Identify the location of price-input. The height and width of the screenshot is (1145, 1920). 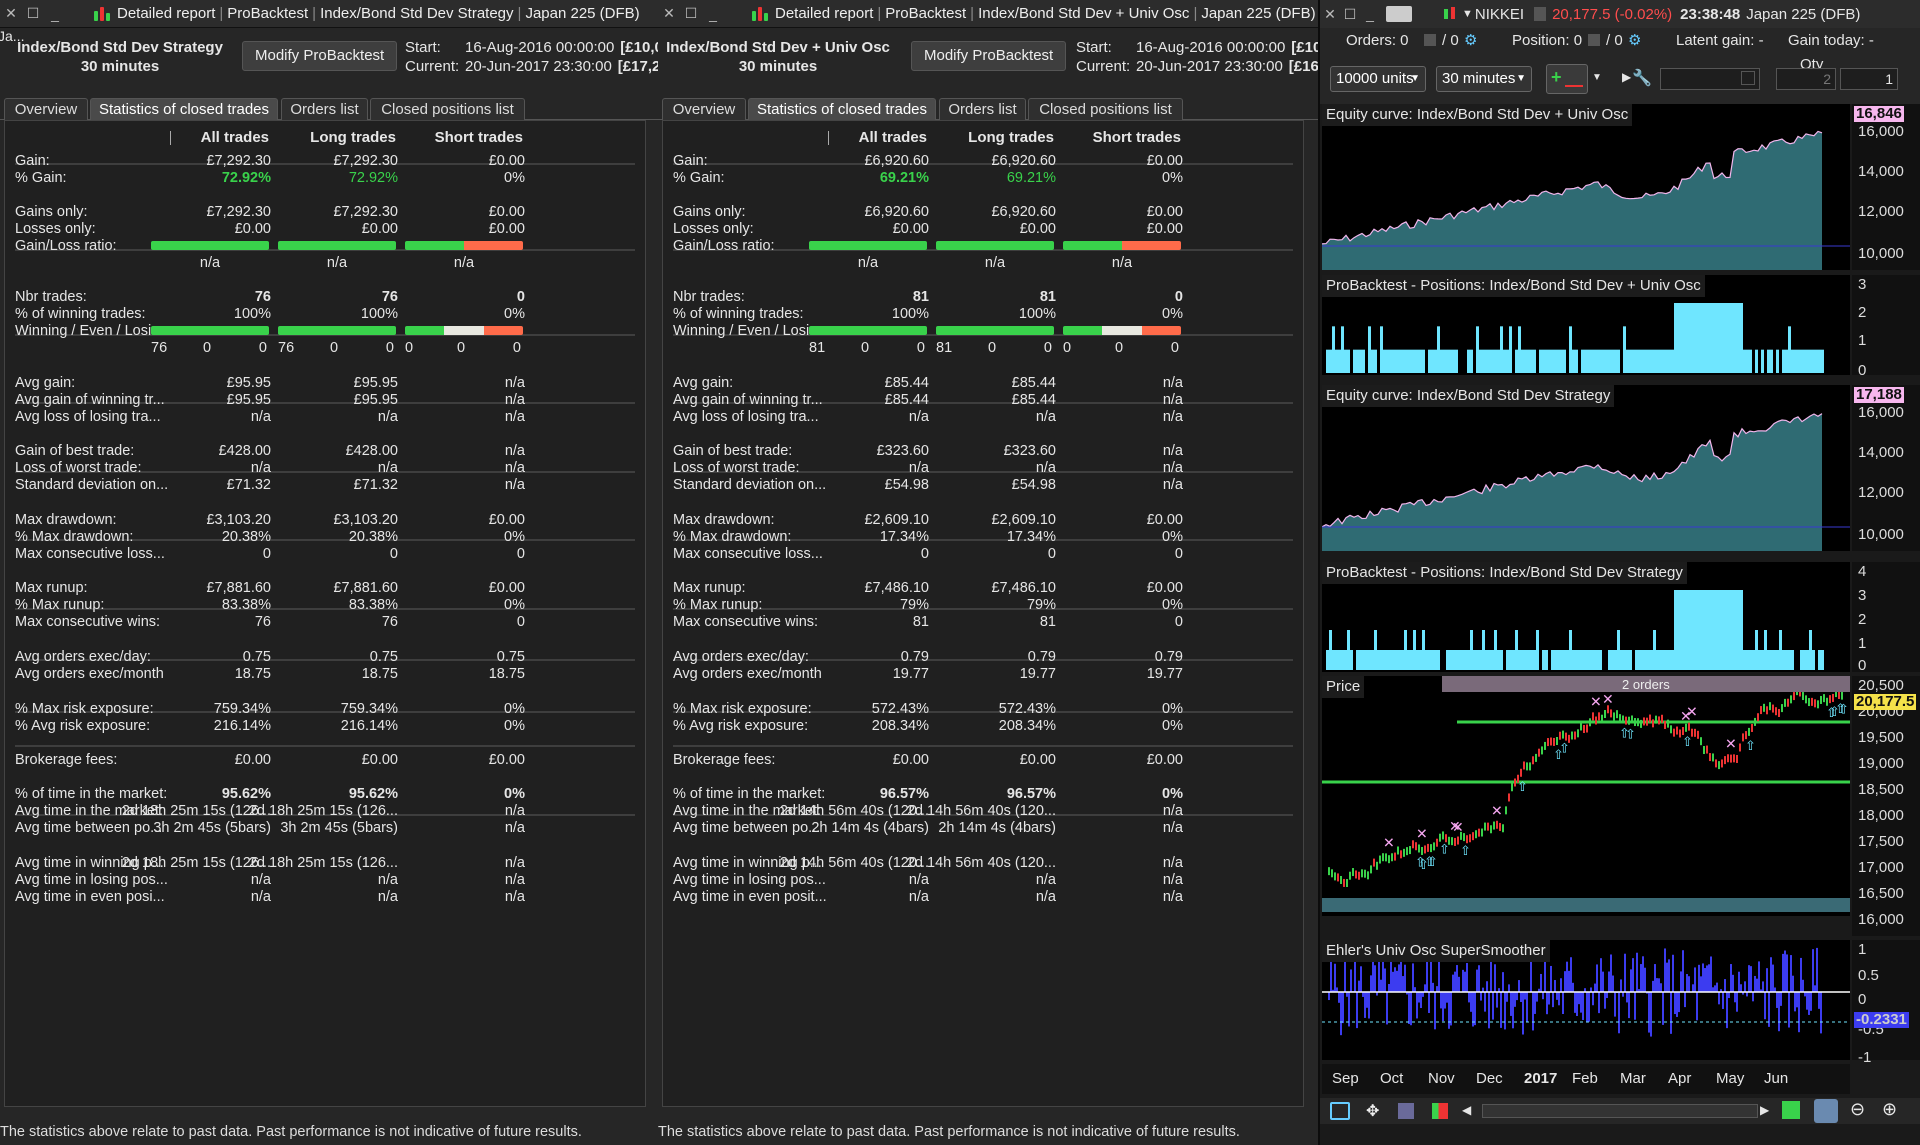
(1710, 79).